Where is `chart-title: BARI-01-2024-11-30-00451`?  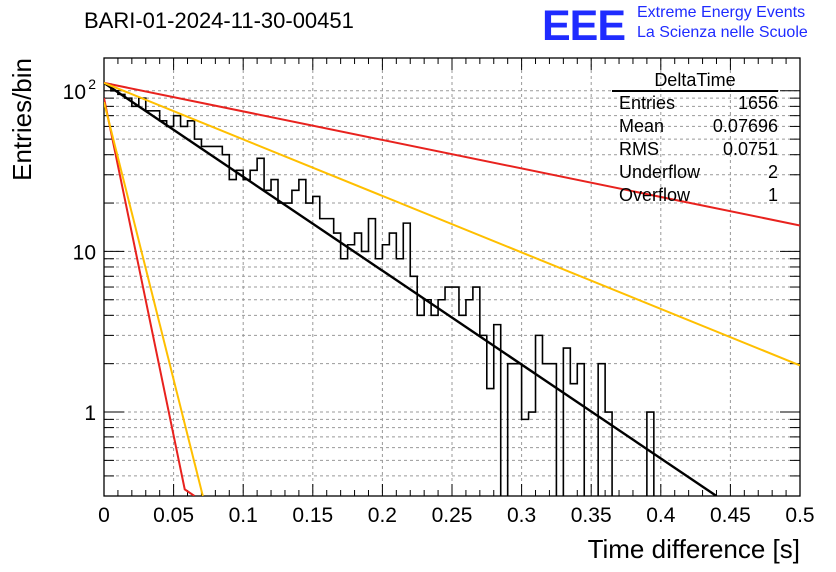 chart-title: BARI-01-2024-11-30-00451 is located at coordinates (219, 20).